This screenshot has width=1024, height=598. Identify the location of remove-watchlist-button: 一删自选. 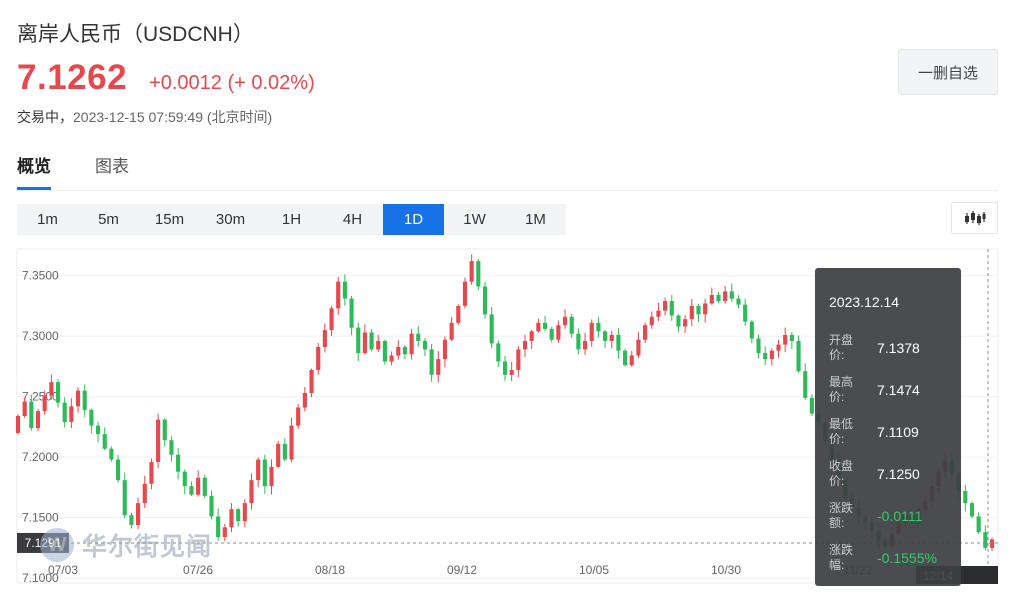
(948, 72).